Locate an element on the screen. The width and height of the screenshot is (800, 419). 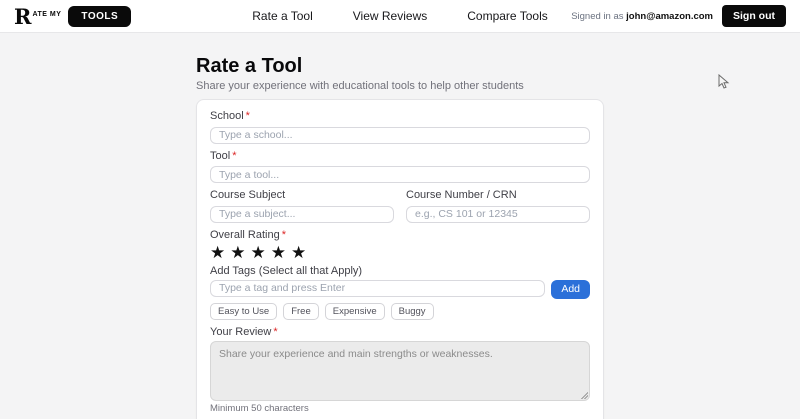
star-icon-1: ★ is located at coordinates (218, 252).